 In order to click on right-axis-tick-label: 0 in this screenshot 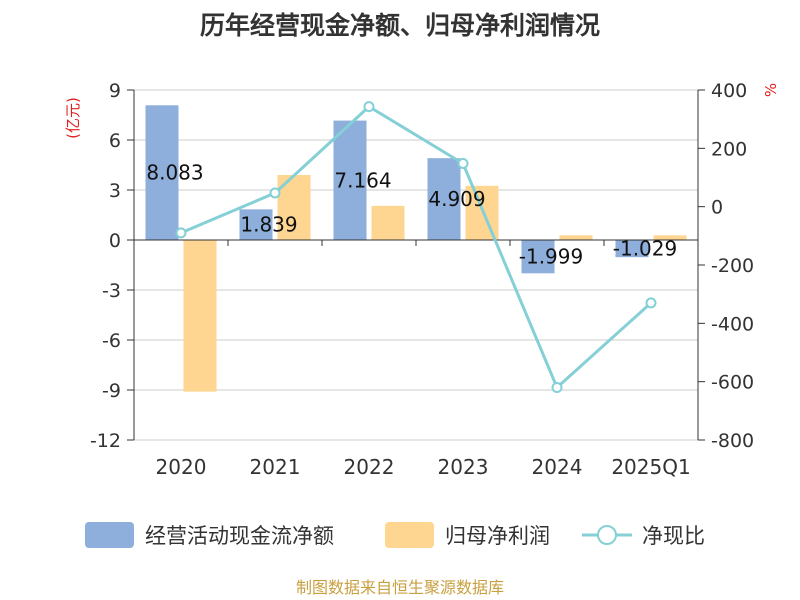, I will do `click(717, 208)`.